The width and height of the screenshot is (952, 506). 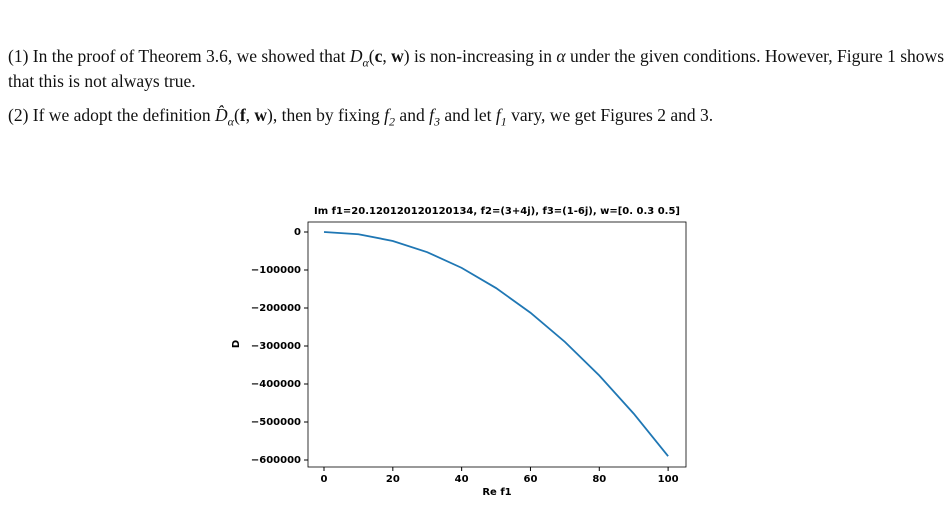 I want to click on text-run: D̂, so click(x=221, y=115).